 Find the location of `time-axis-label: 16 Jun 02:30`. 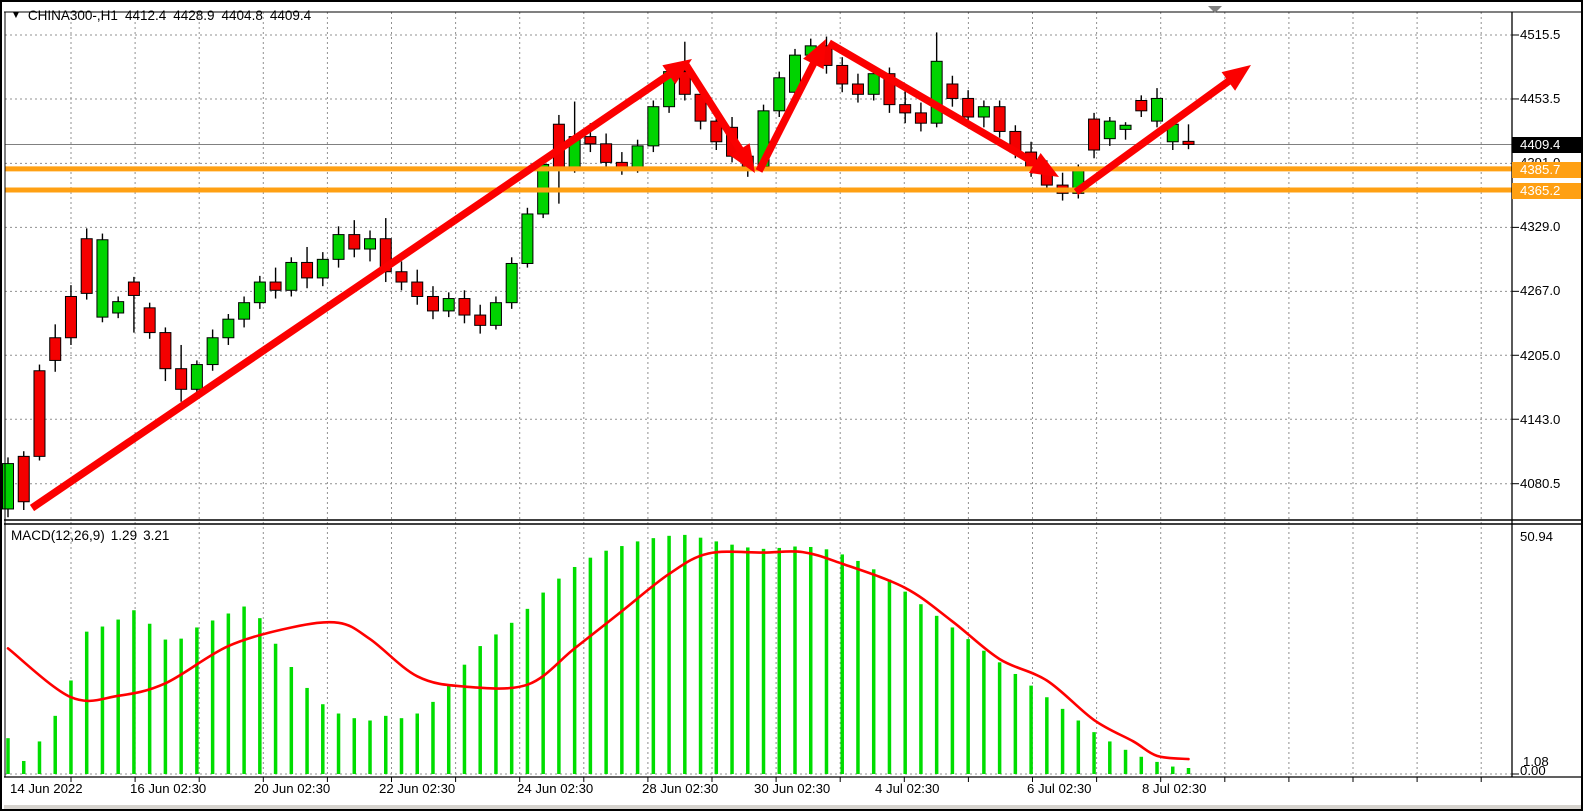

time-axis-label: 16 Jun 02:30 is located at coordinates (168, 788).